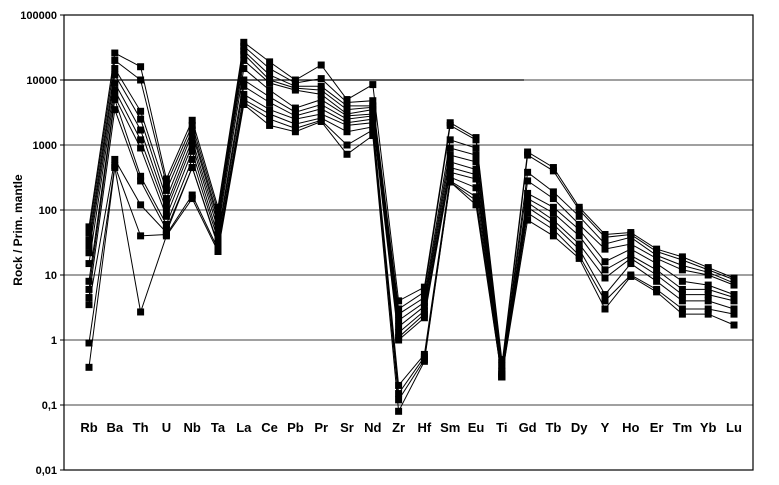 The image size is (779, 485). Describe the element at coordinates (42, 243) in the screenshot. I see `y-axis-ticks: 0,01 0,1 1 10 100 1000 10000 100000` at that location.